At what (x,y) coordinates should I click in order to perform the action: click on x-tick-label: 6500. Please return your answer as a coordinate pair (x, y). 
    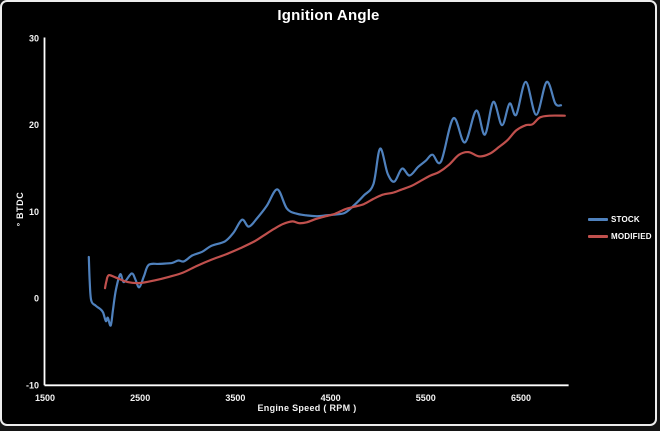
    Looking at the image, I should click on (521, 398).